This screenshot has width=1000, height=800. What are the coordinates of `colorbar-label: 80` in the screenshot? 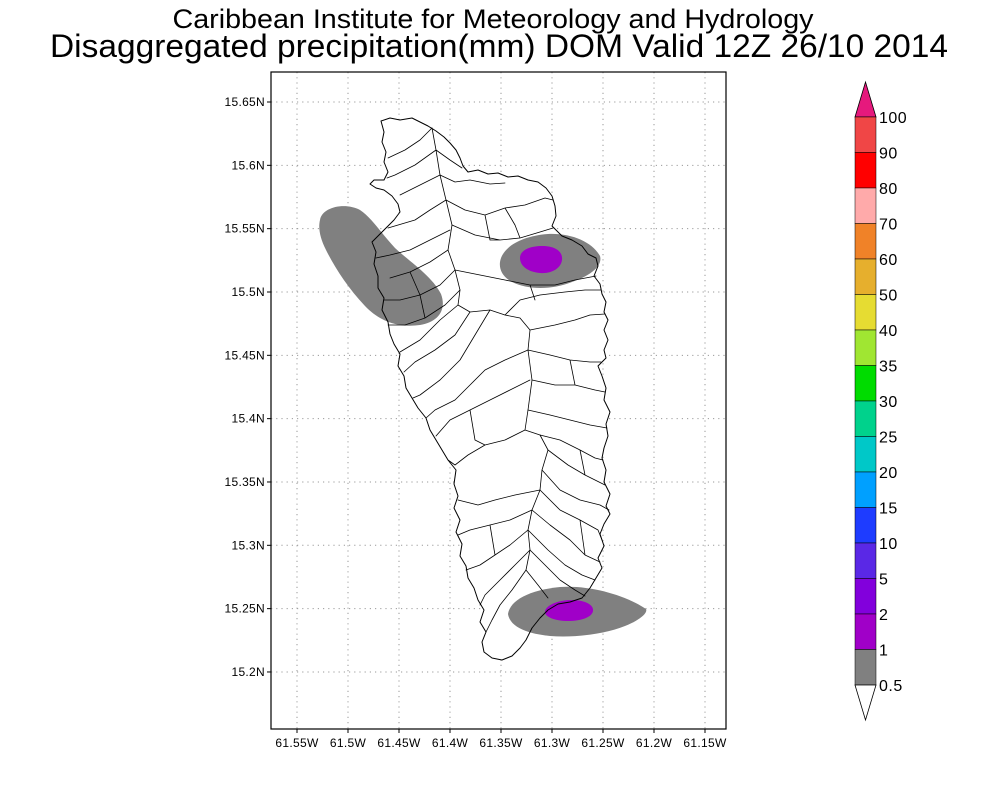 It's located at (888, 189).